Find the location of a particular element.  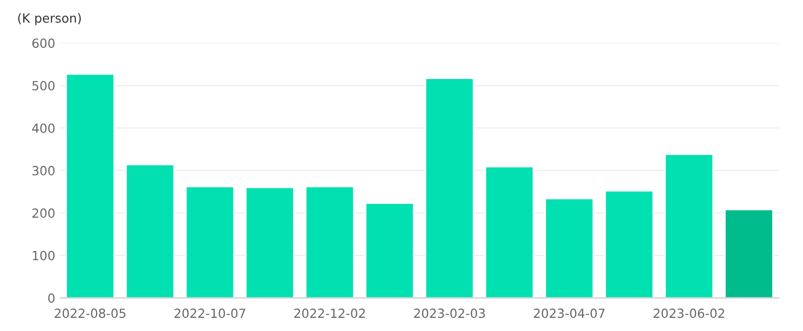

y-tick-label: 600 is located at coordinates (43, 43).